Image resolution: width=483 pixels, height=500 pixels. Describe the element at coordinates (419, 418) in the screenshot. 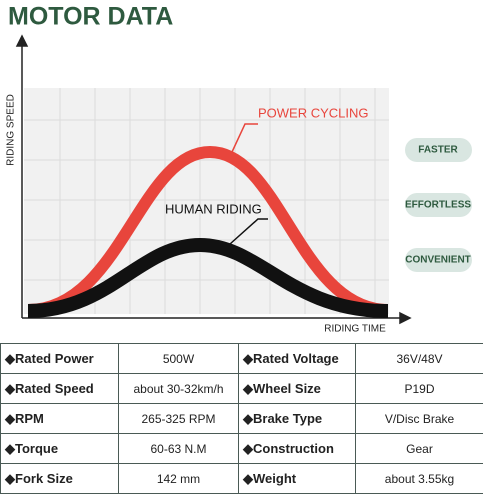

I see `spec-value: V/Disc Brake` at that location.